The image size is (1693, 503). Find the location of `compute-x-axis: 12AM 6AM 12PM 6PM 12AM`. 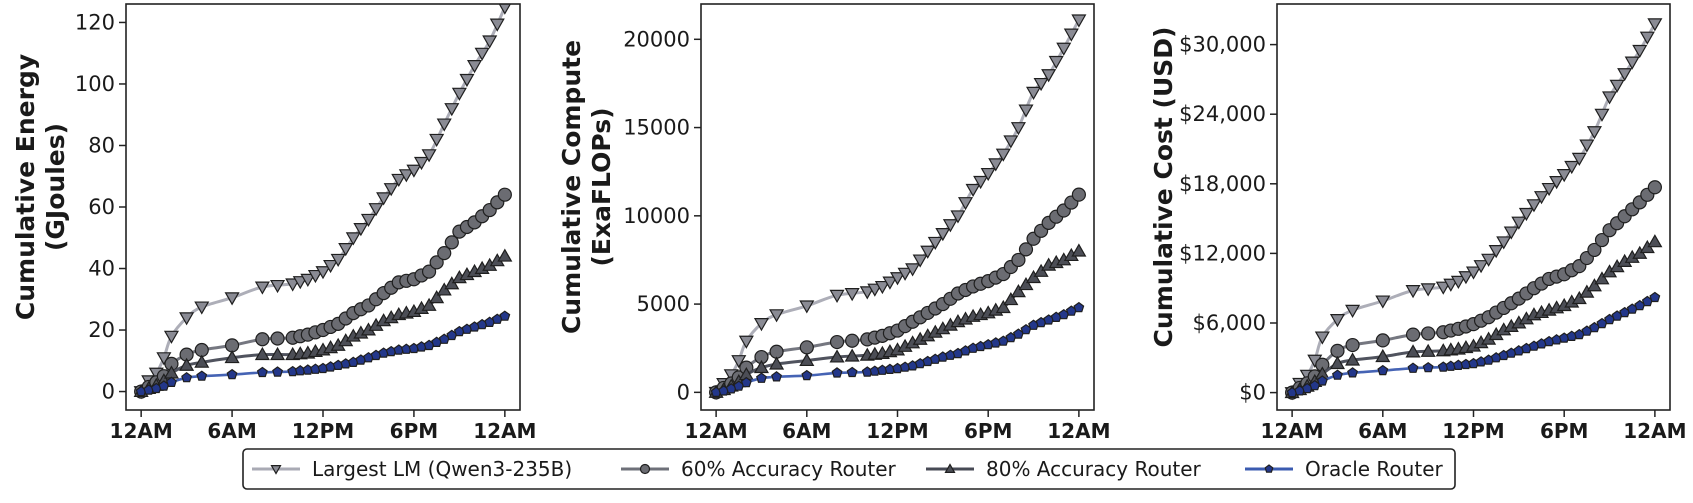

compute-x-axis: 12AM 6AM 12PM 6PM 12AM is located at coordinates (897, 426).